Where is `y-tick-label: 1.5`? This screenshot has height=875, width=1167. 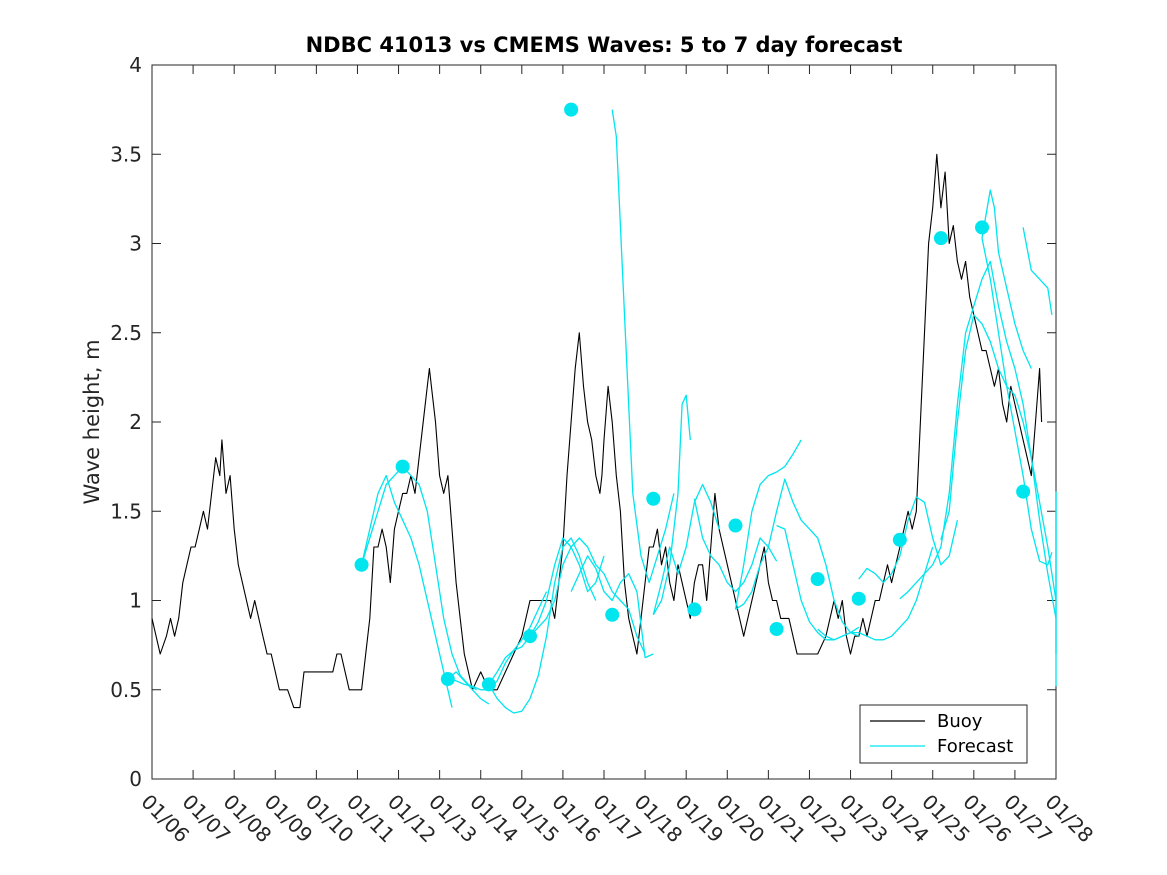
y-tick-label: 1.5 is located at coordinates (126, 511).